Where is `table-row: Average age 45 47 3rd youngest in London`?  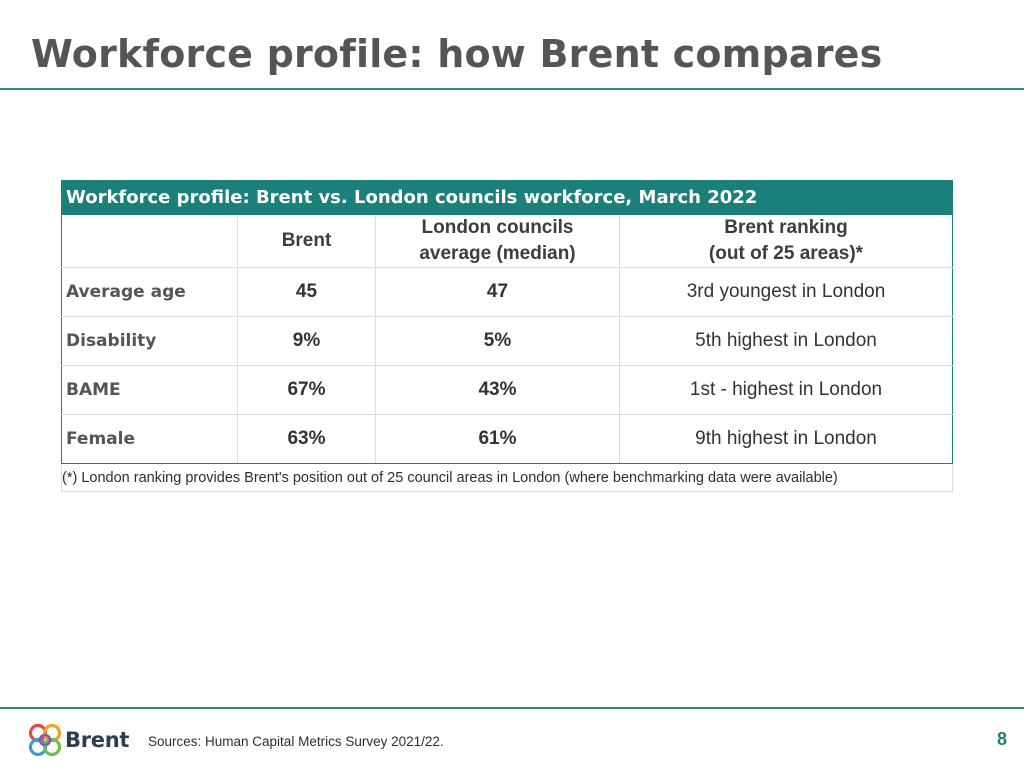
table-row: Average age 45 47 3rd youngest in London is located at coordinates (507, 292).